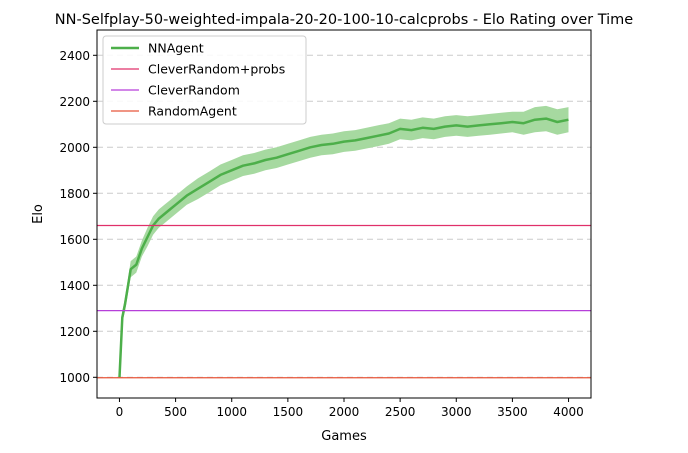 This screenshot has width=688, height=453. I want to click on legend-entry: CleverRandom+probs, so click(198, 69).